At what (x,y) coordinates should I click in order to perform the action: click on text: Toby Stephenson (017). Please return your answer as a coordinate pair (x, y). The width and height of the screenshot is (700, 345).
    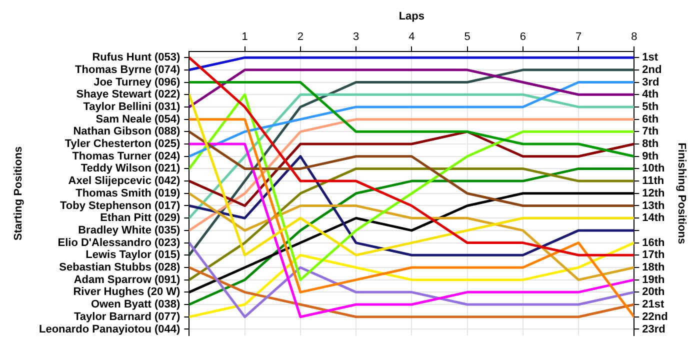
    Looking at the image, I should click on (120, 206).